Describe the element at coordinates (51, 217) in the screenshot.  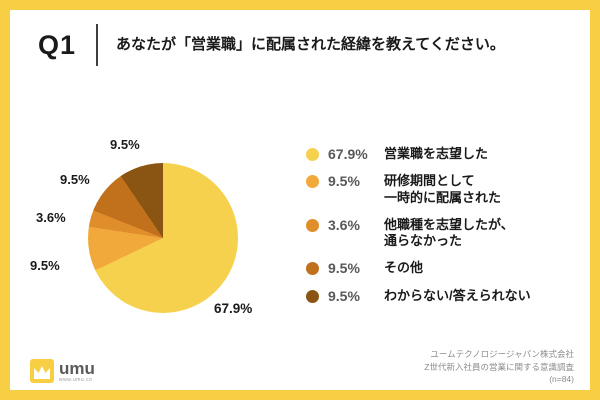
I see `pie-label-tashokushu: 3.6%` at that location.